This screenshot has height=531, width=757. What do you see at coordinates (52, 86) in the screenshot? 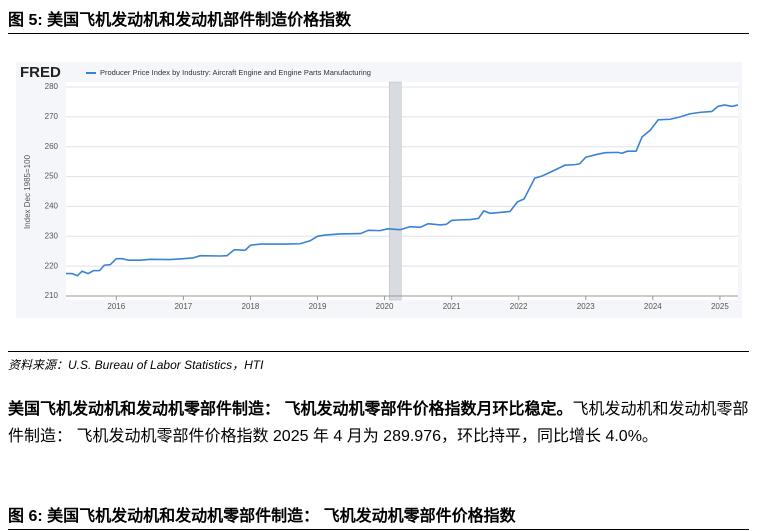
I see `y-tick-label: 280` at bounding box center [52, 86].